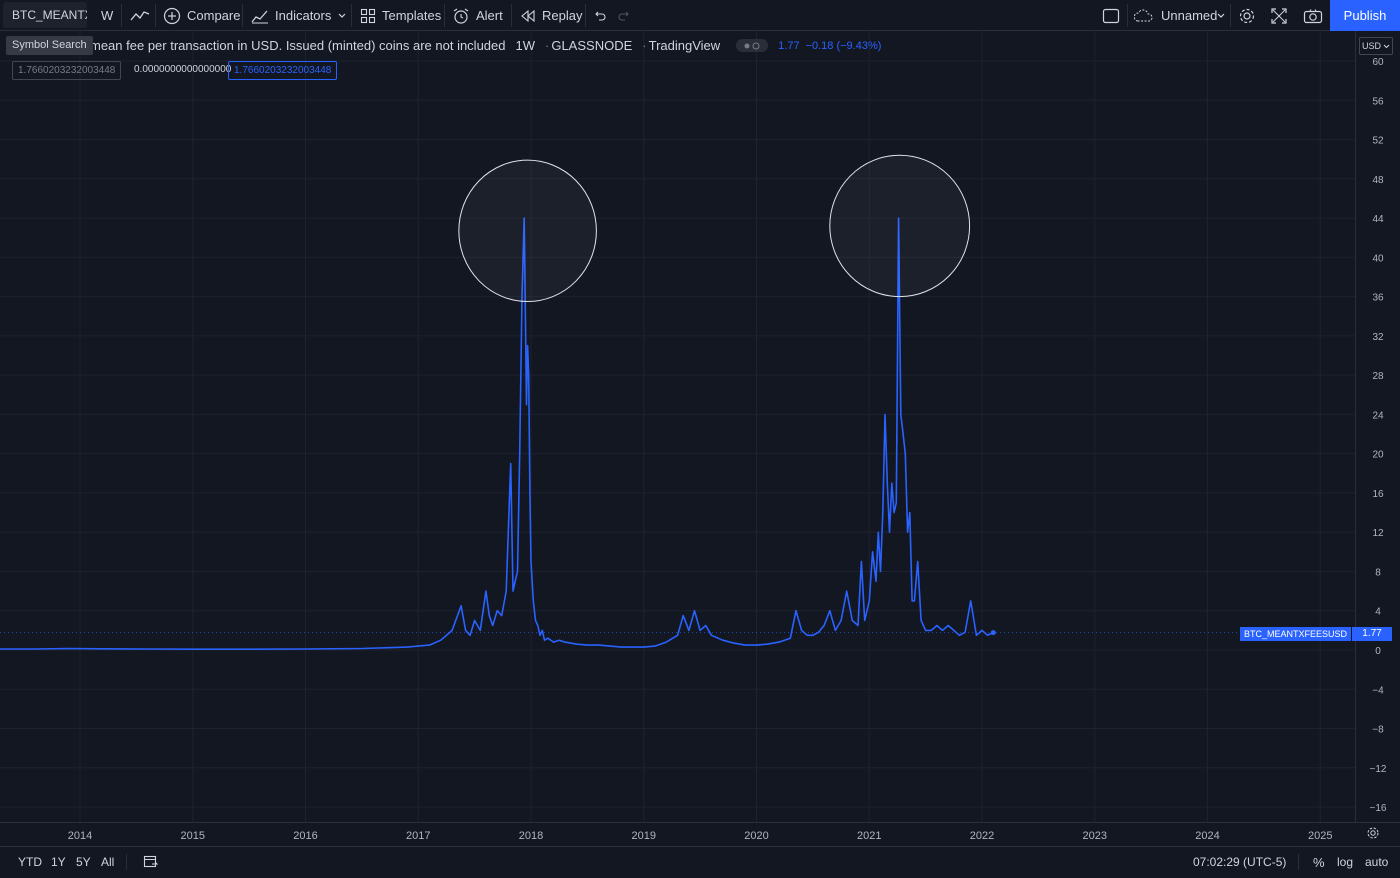 The height and width of the screenshot is (878, 1400). What do you see at coordinates (1373, 835) in the screenshot?
I see `axis-settings-button` at bounding box center [1373, 835].